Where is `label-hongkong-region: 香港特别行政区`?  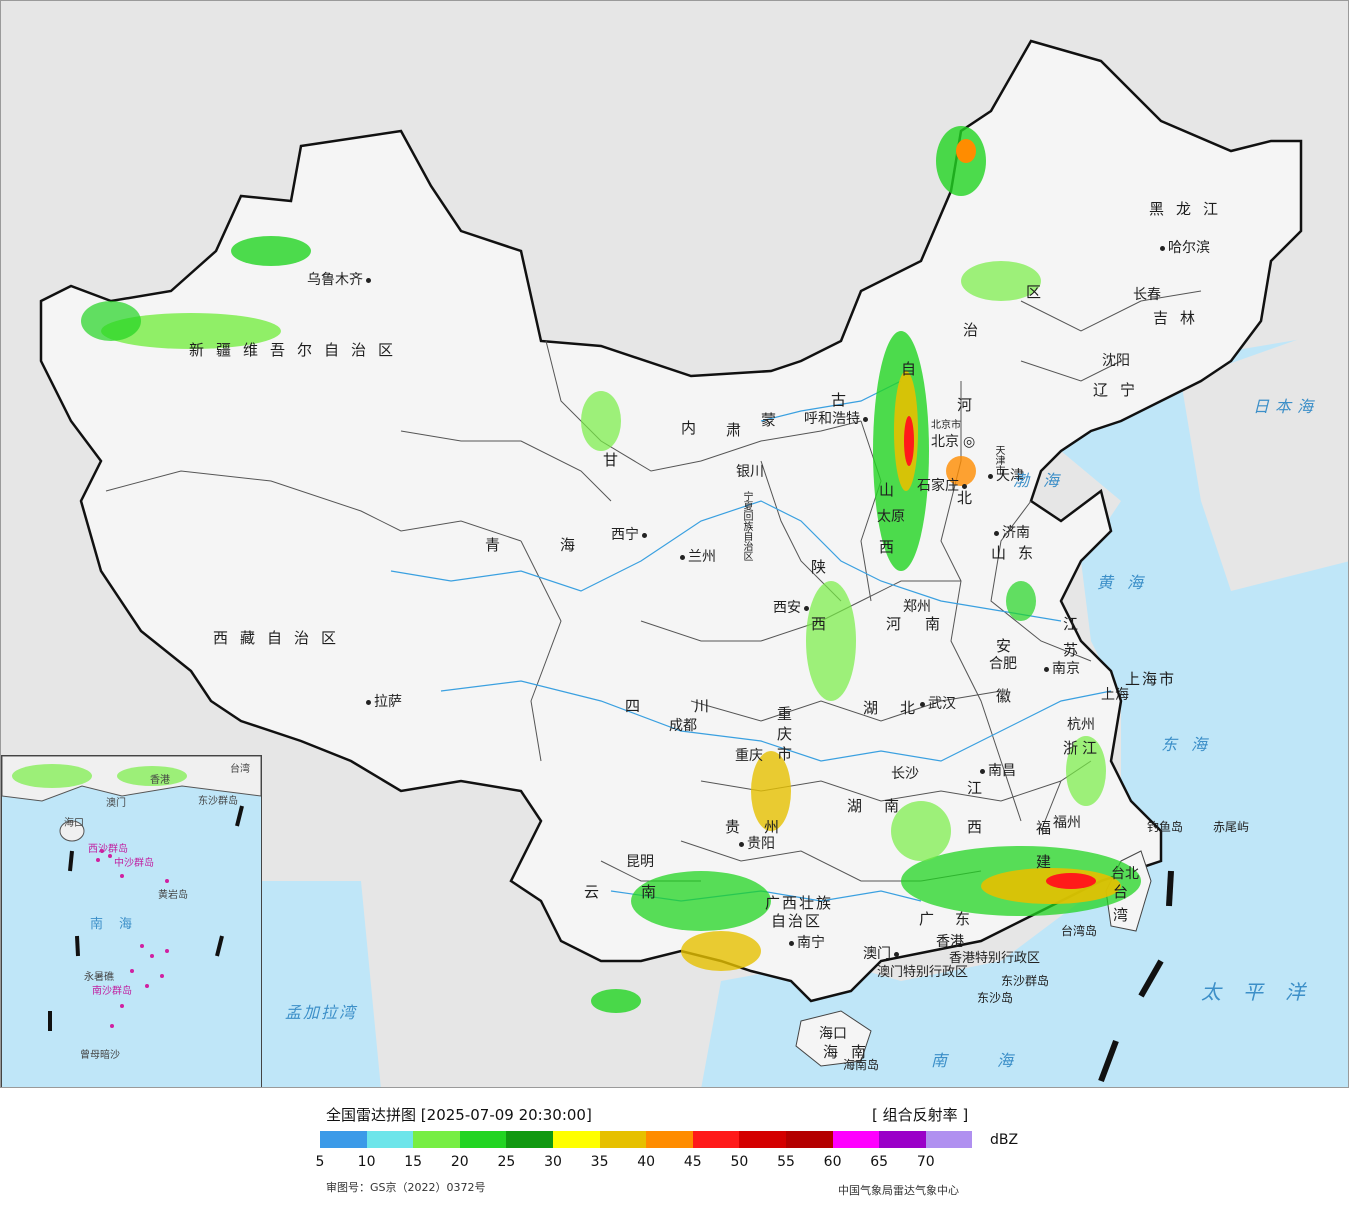 label-hongkong-region: 香港特别行政区 is located at coordinates (995, 958).